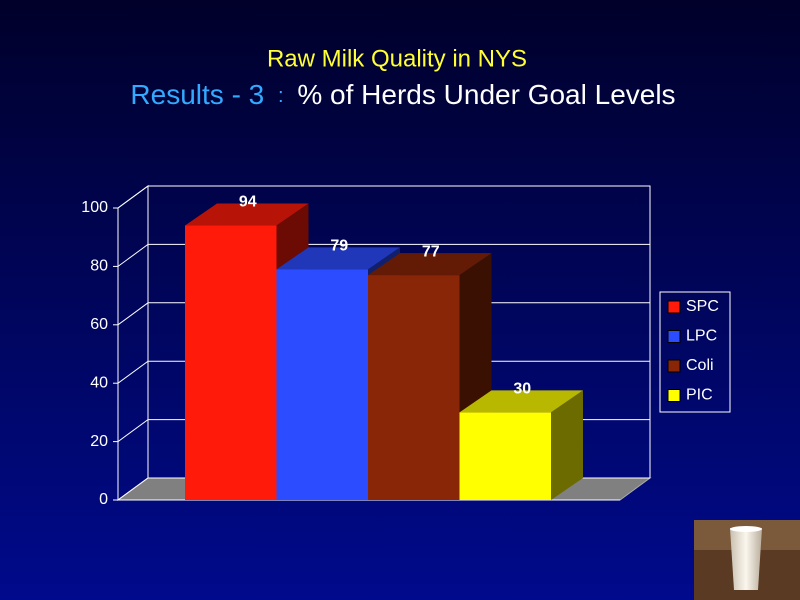  I want to click on subtitle-part: % of Herds Under Goal Levels, so click(486, 94).